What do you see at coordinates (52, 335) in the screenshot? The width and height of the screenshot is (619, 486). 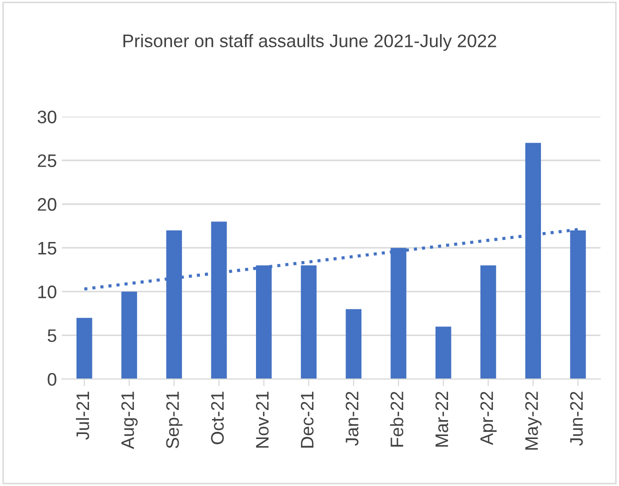 I see `y-tick-label: 5` at bounding box center [52, 335].